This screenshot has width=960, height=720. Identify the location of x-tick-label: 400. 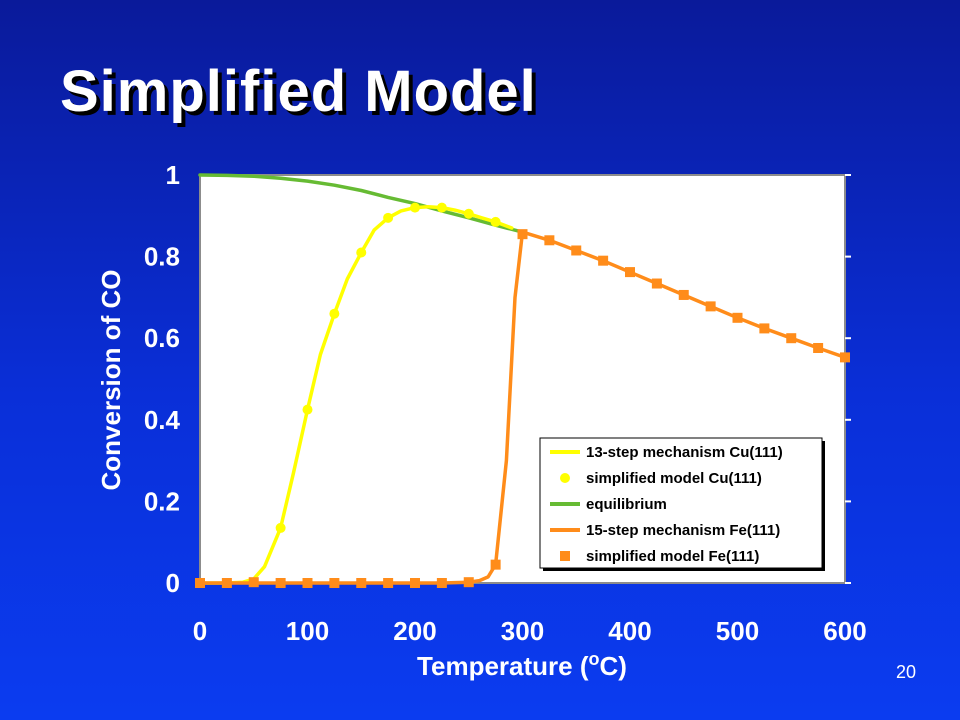
(629, 631).